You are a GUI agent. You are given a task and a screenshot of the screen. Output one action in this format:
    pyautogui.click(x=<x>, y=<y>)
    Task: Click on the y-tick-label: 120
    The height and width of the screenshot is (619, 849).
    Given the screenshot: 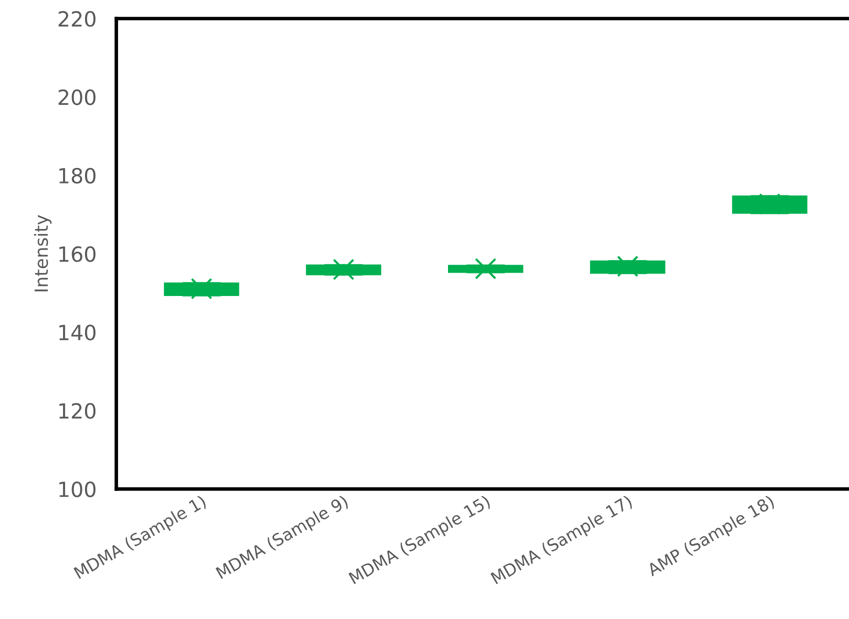 What is the action you would take?
    pyautogui.click(x=77, y=411)
    